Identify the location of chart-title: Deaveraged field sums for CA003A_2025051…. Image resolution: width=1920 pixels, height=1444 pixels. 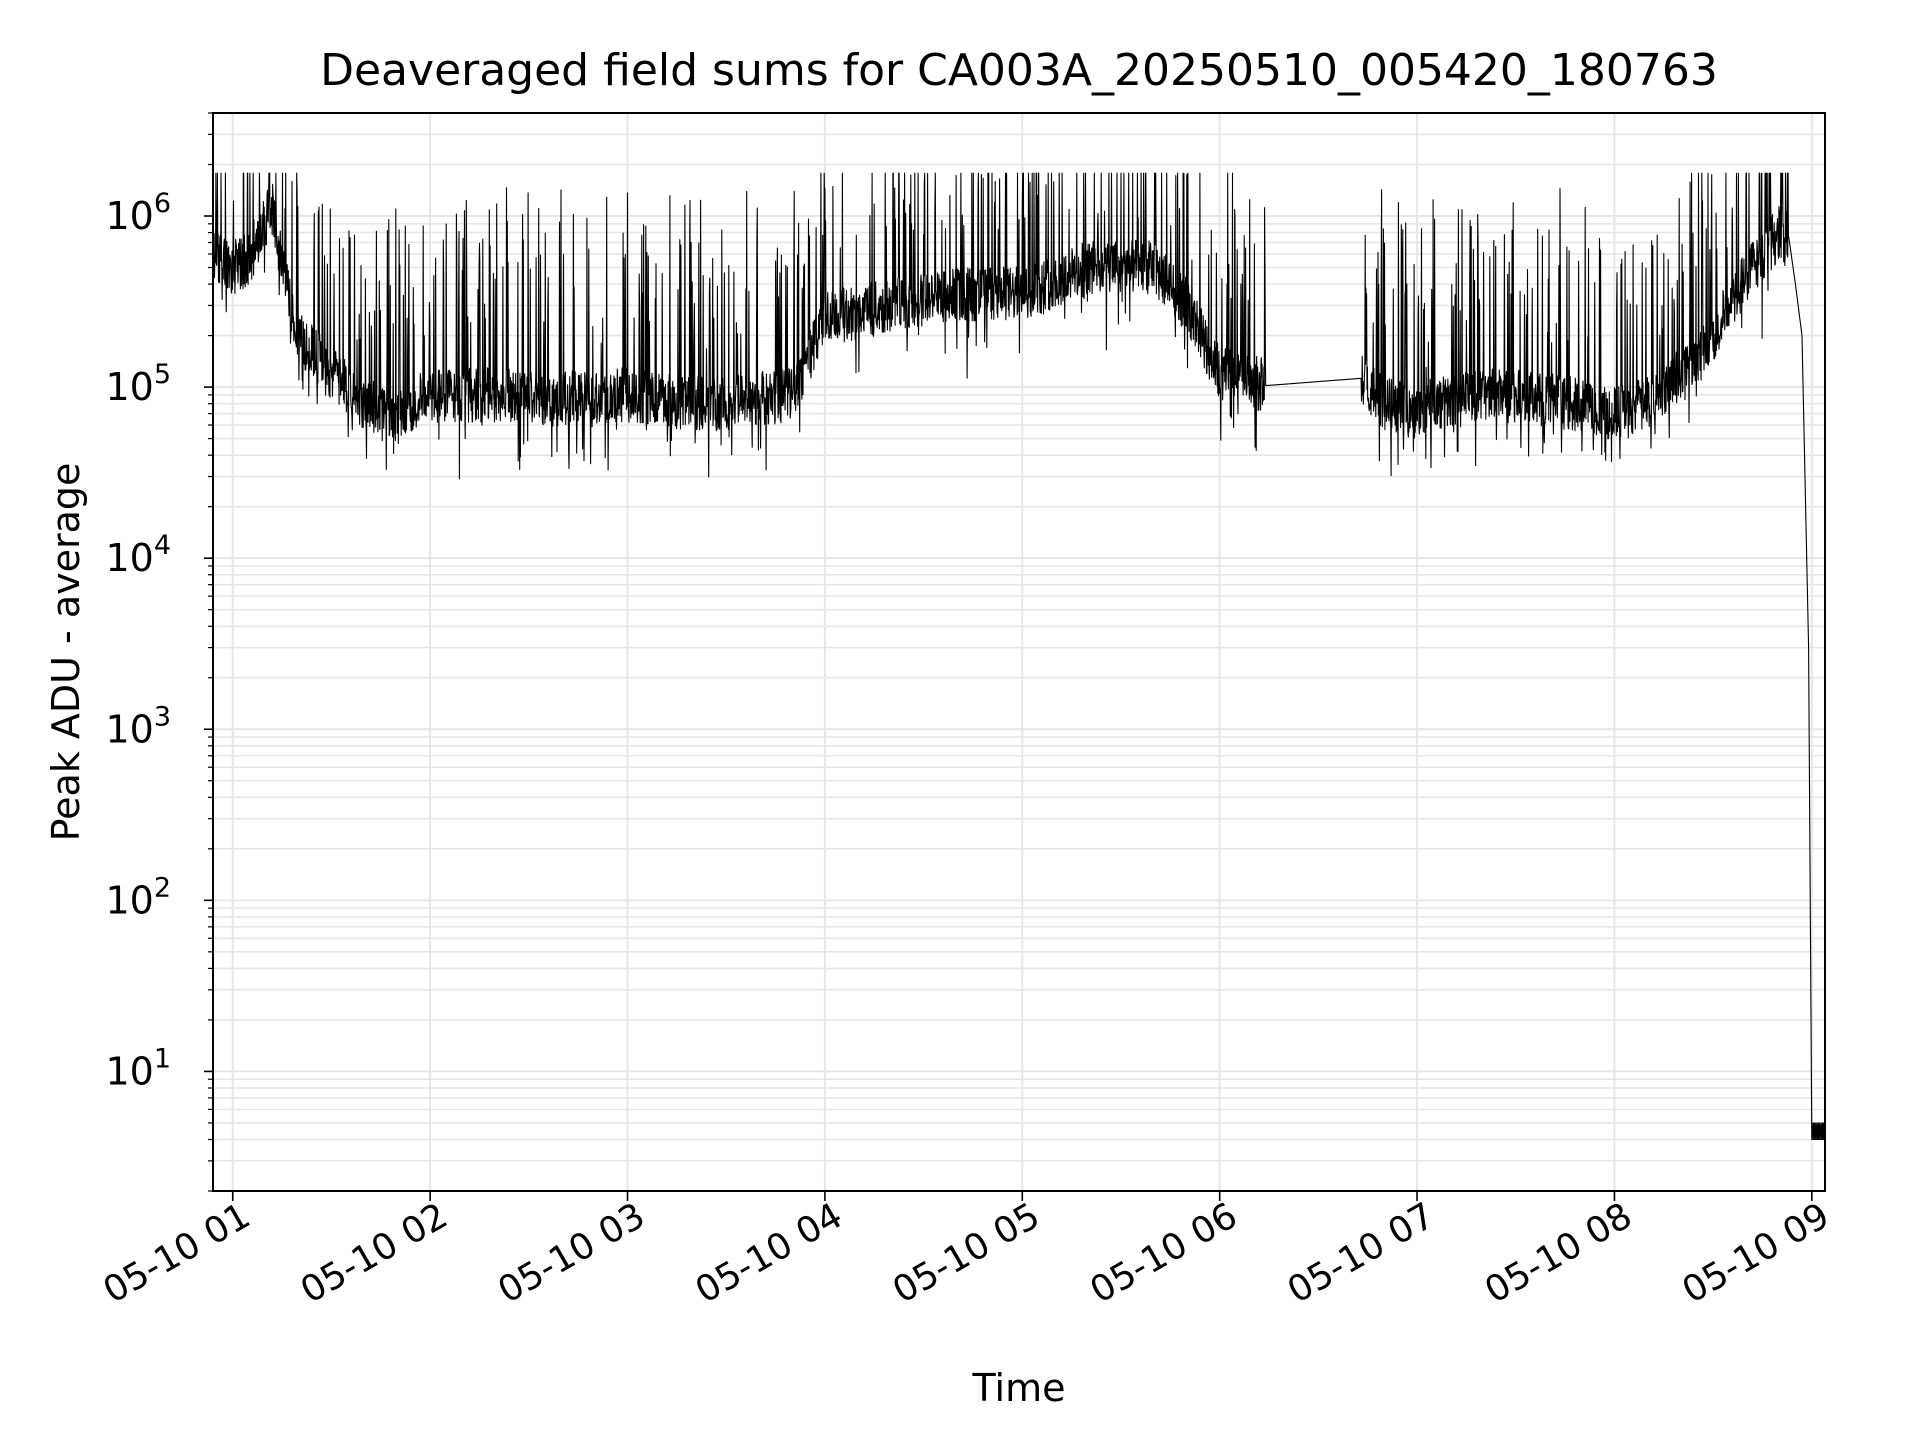
(1019, 70).